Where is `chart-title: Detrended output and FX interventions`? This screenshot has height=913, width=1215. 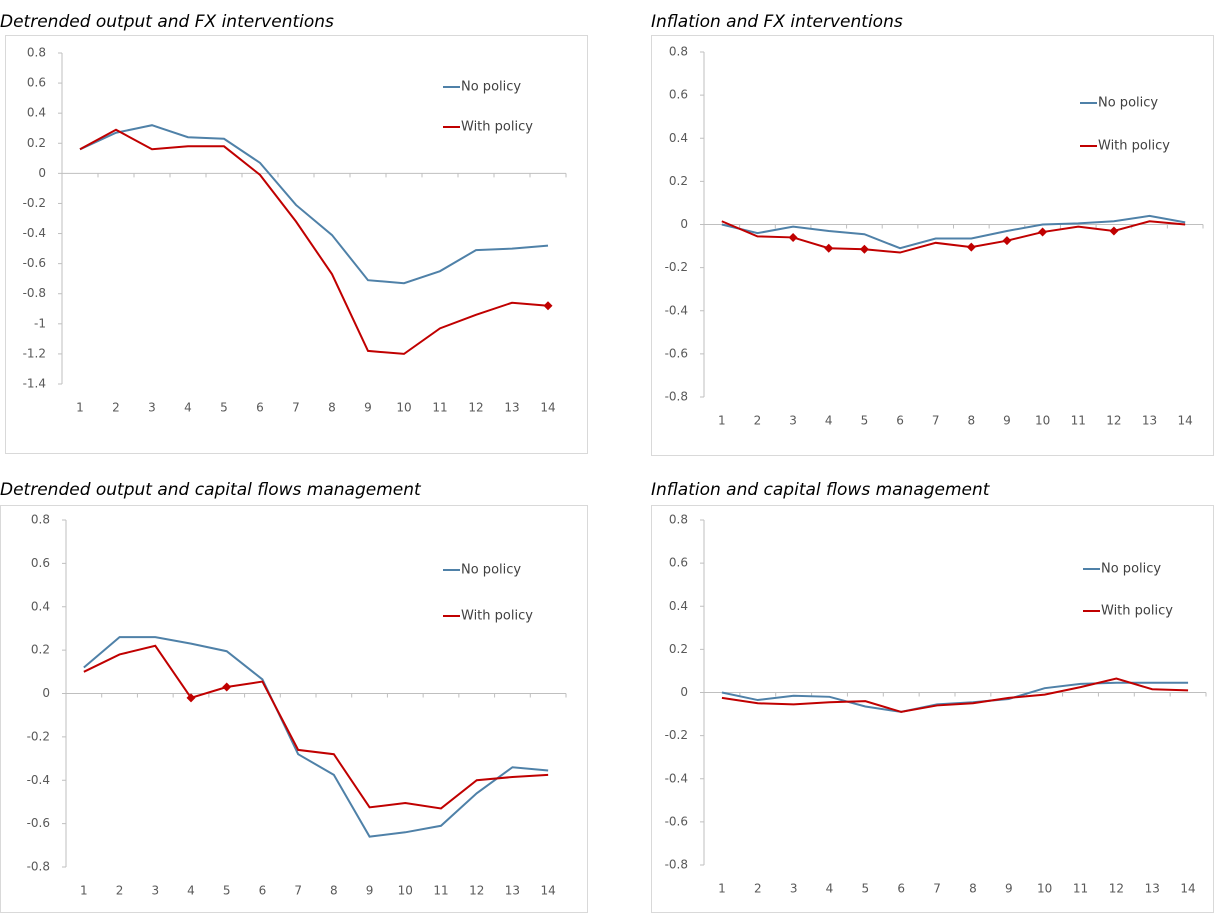 chart-title: Detrended output and FX interventions is located at coordinates (167, 22).